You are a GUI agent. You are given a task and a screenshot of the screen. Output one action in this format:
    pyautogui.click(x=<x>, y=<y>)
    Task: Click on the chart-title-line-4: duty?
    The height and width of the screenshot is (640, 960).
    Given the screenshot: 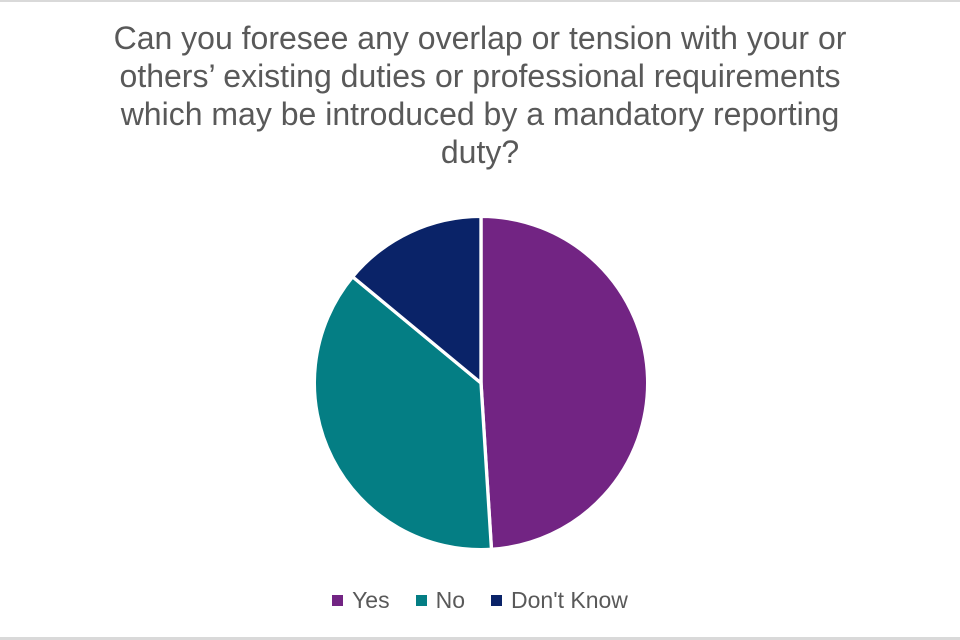 What is the action you would take?
    pyautogui.click(x=480, y=152)
    